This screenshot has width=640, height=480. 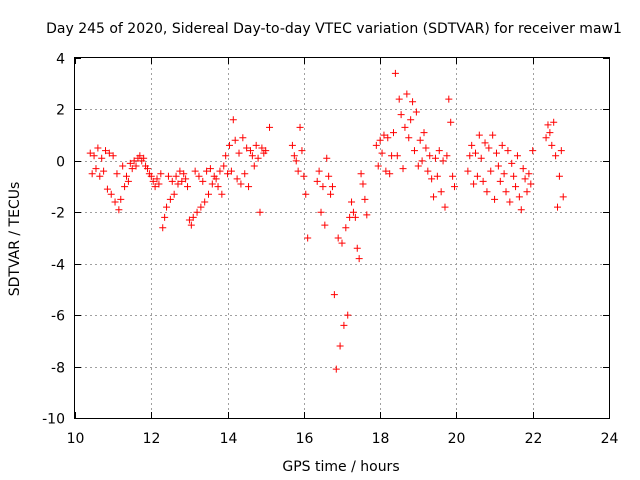 I want to click on x-tick-label: 18, so click(x=381, y=439).